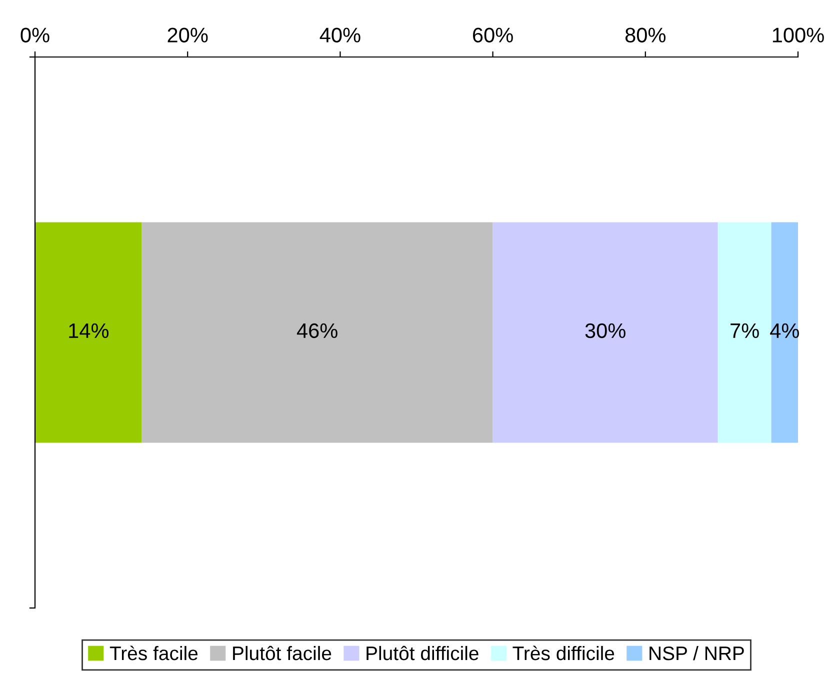 The image size is (829, 675). Describe the element at coordinates (35, 35) in the screenshot. I see `x-tick-label: 0%` at that location.